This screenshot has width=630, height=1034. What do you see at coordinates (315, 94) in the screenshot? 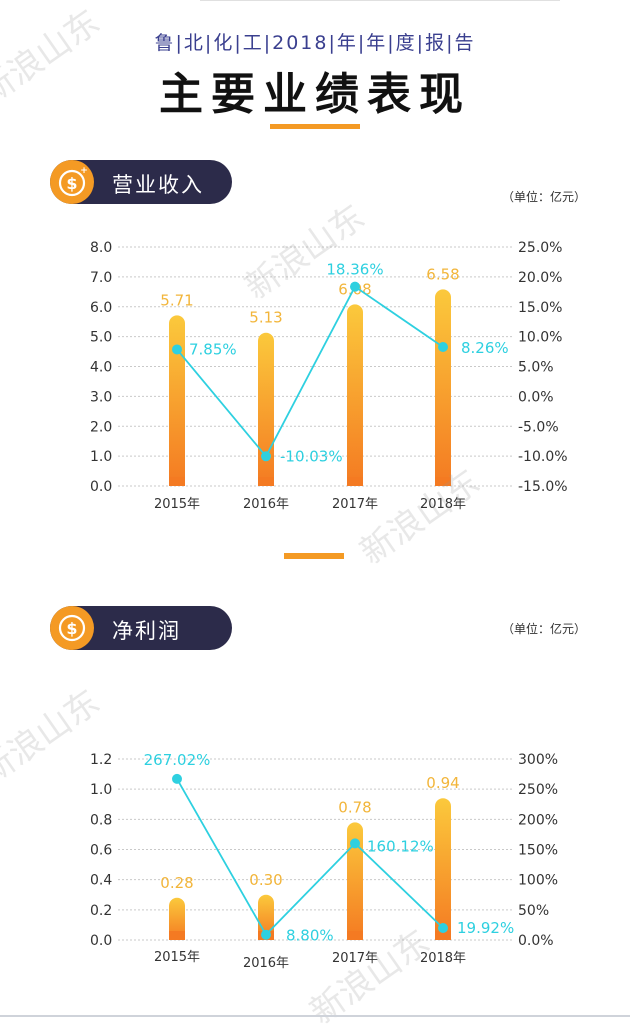
I see `page-title: 主要业绩表现` at bounding box center [315, 94].